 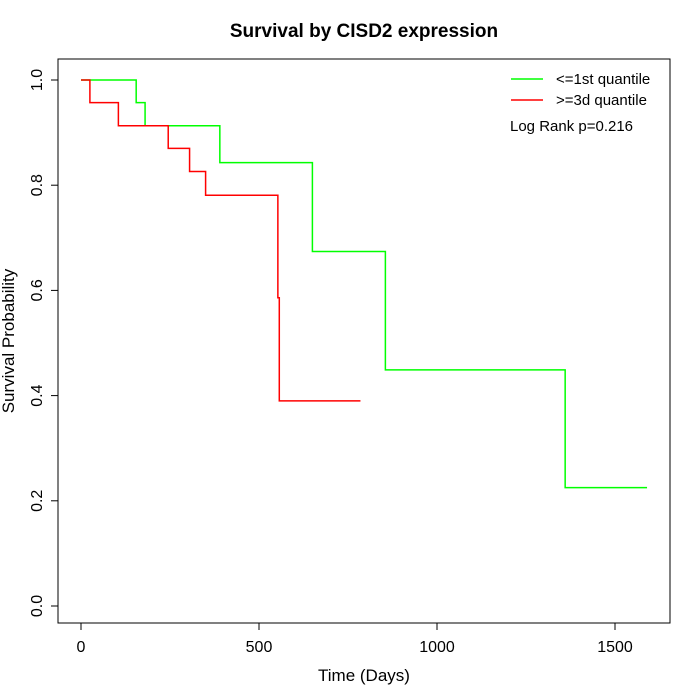 I want to click on y-axis: 0.0 0.2 0.4 0.6 0.8 1.0, so click(x=44, y=343).